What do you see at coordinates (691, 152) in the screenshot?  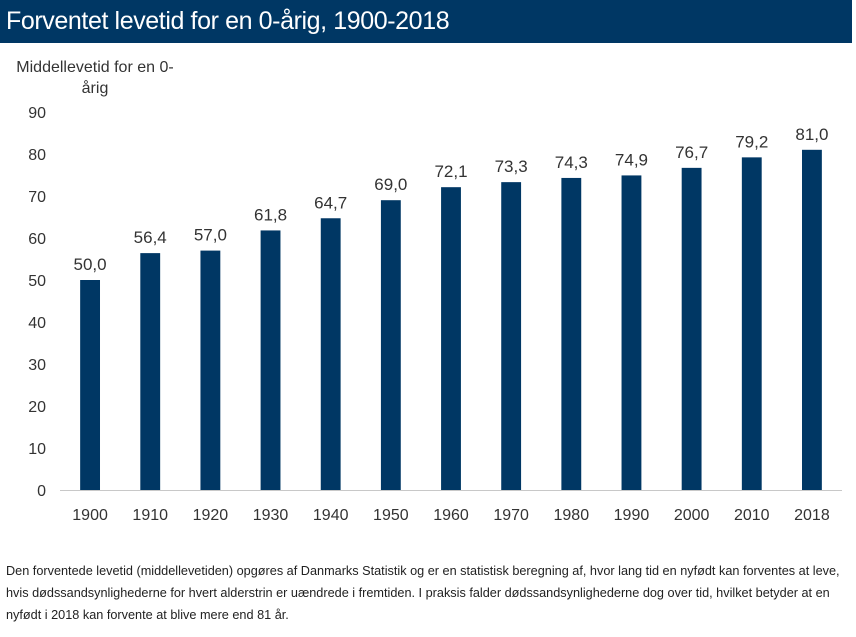 I see `data-label: 76,7` at bounding box center [691, 152].